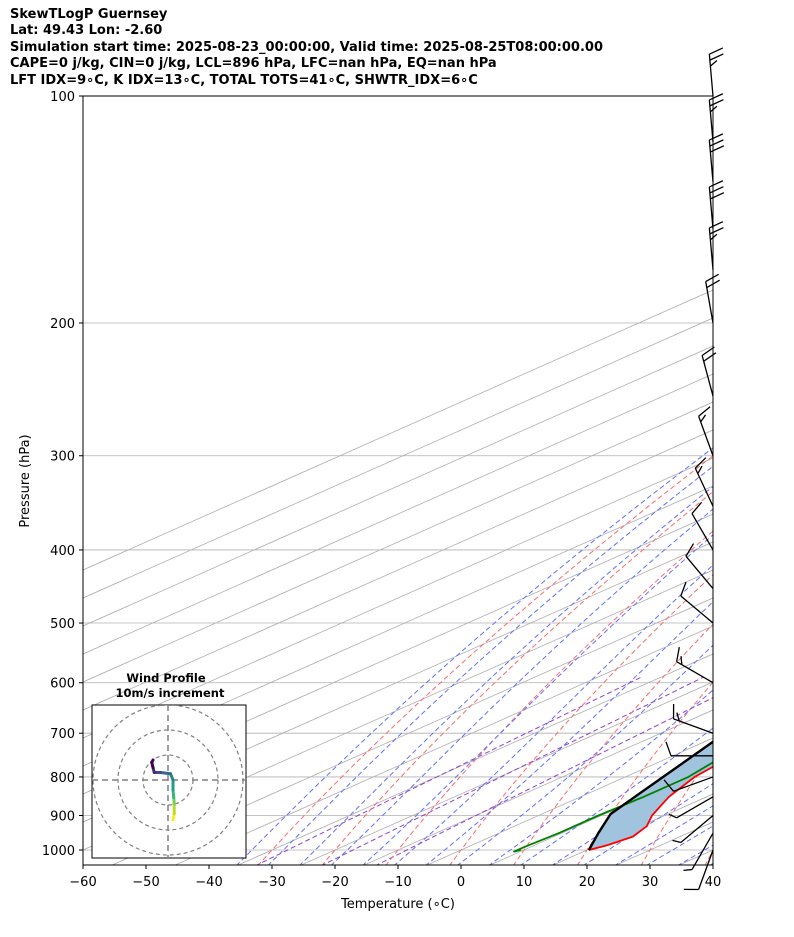 Image resolution: width=794 pixels, height=937 pixels. What do you see at coordinates (62, 551) in the screenshot?
I see `y-tick-label: 400` at bounding box center [62, 551].